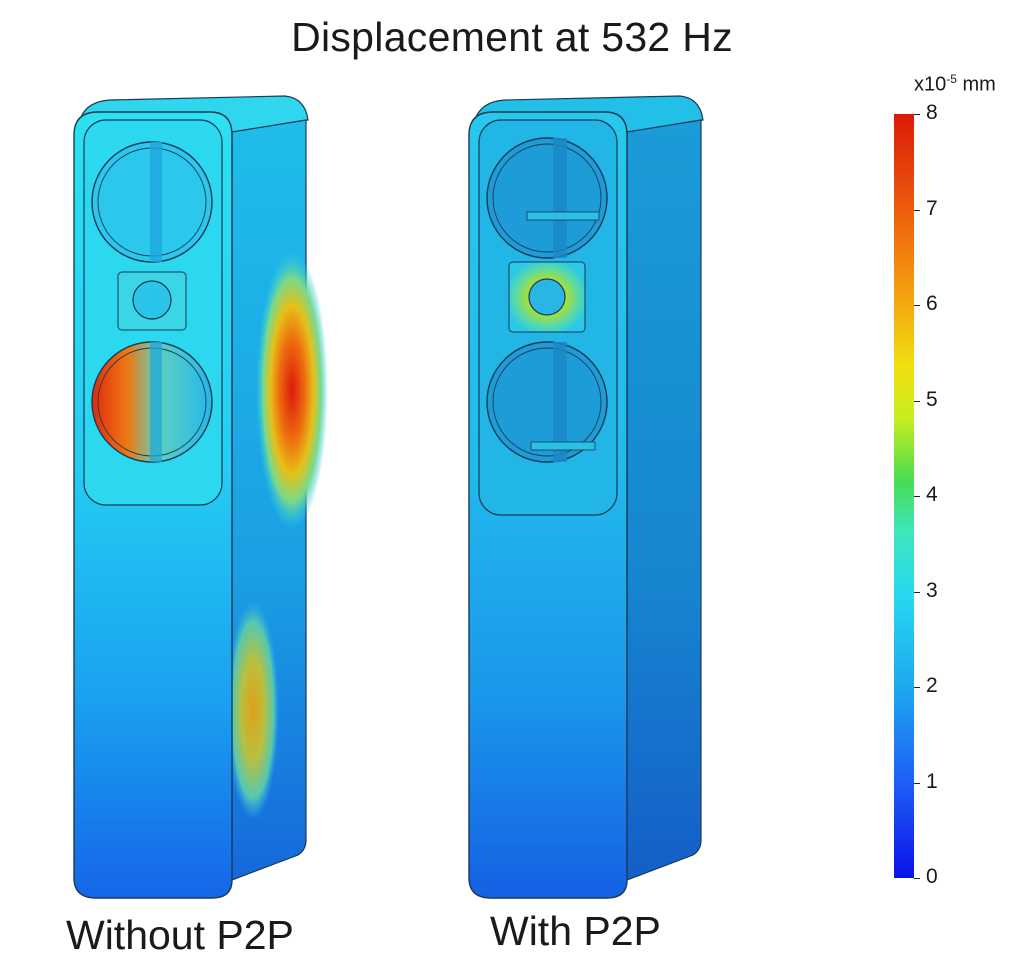 Image resolution: width=1024 pixels, height=978 pixels. Describe the element at coordinates (952, 480) in the screenshot. I see `colorbar: x10-5 mm 0 1 2 3 4 5 6 7 8` at that location.